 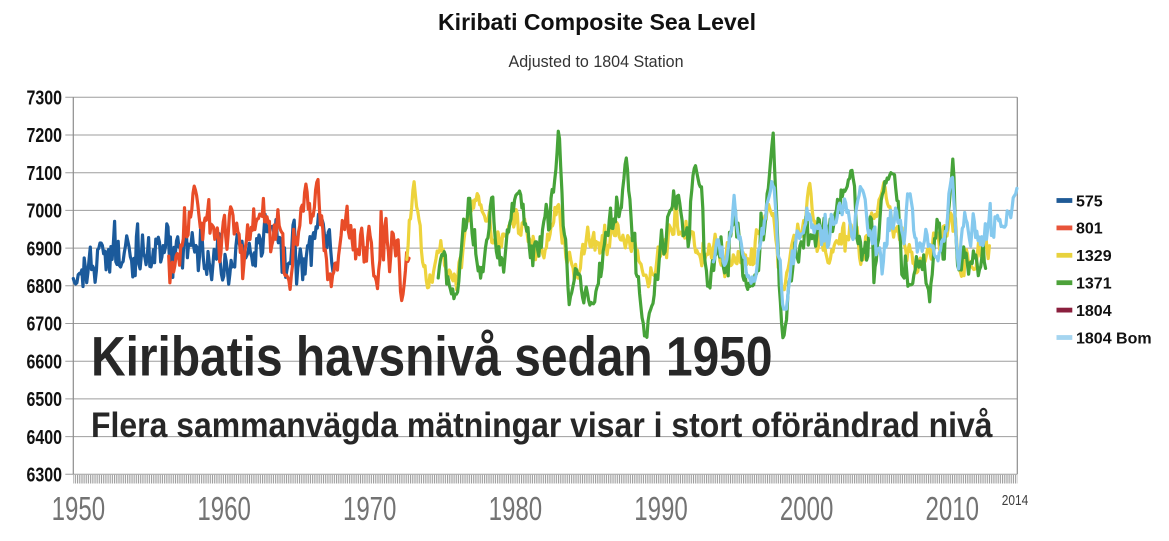 I want to click on svg-text: 1950, so click(x=79, y=508).